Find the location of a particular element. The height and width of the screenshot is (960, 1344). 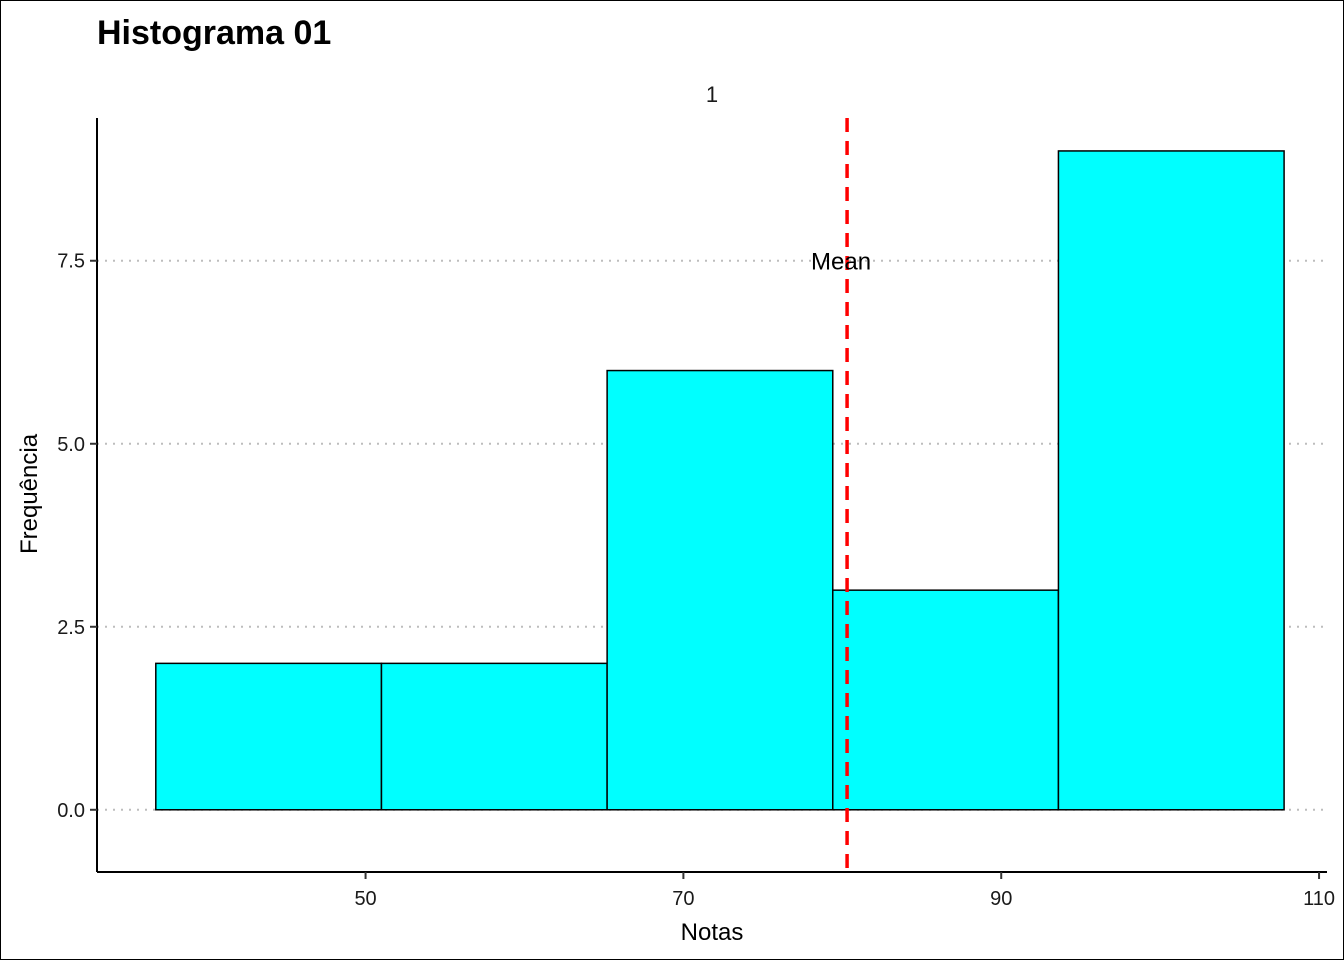

y-tick-label: 0.0 is located at coordinates (71, 811).